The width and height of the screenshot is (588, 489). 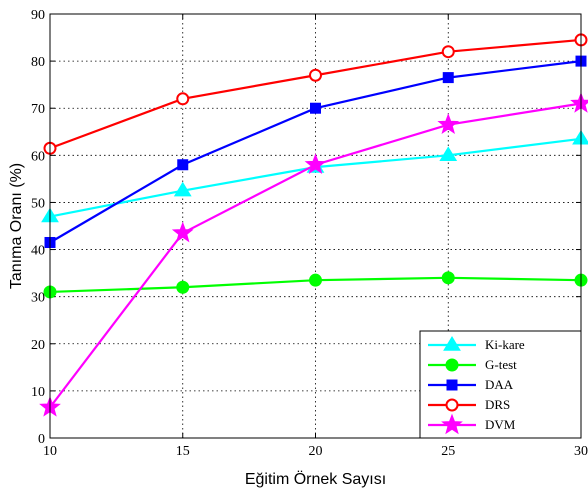 What do you see at coordinates (500, 424) in the screenshot?
I see `legend-label: DVM` at bounding box center [500, 424].